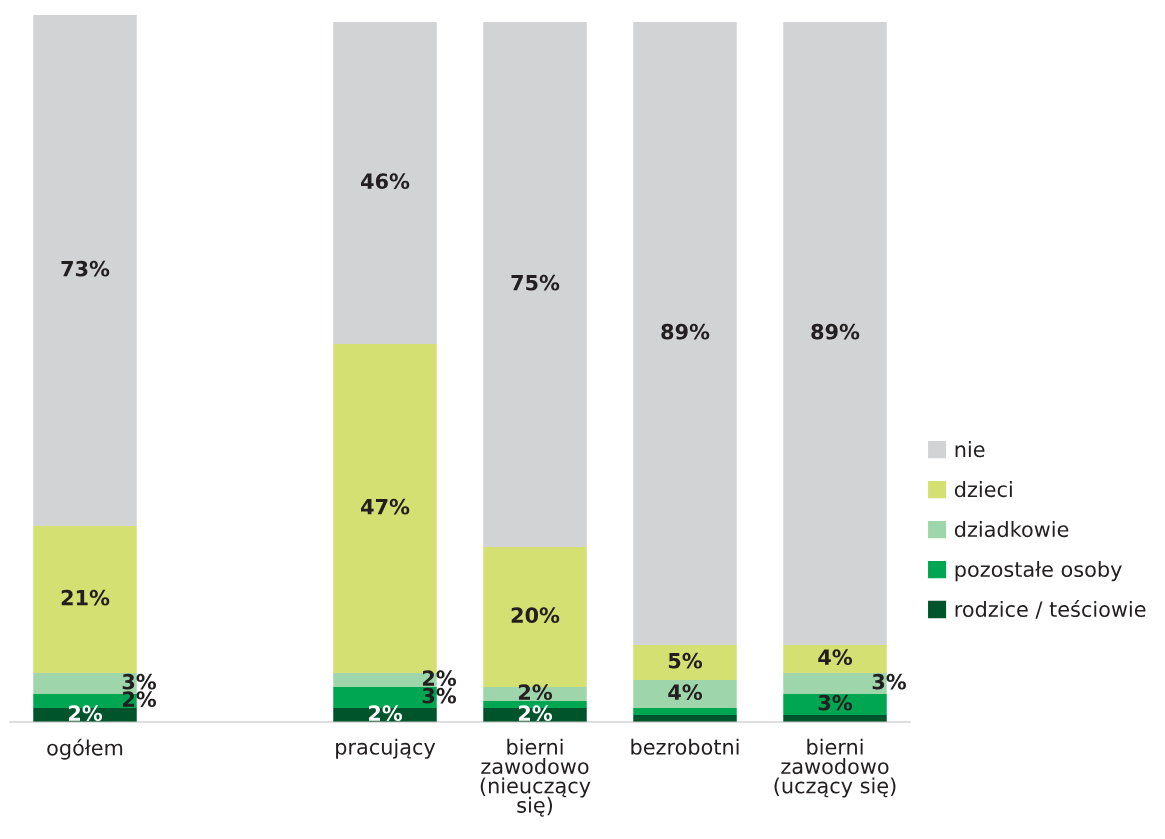  Describe the element at coordinates (685, 746) in the screenshot. I see `x-tick-label: bezrobotni` at that location.